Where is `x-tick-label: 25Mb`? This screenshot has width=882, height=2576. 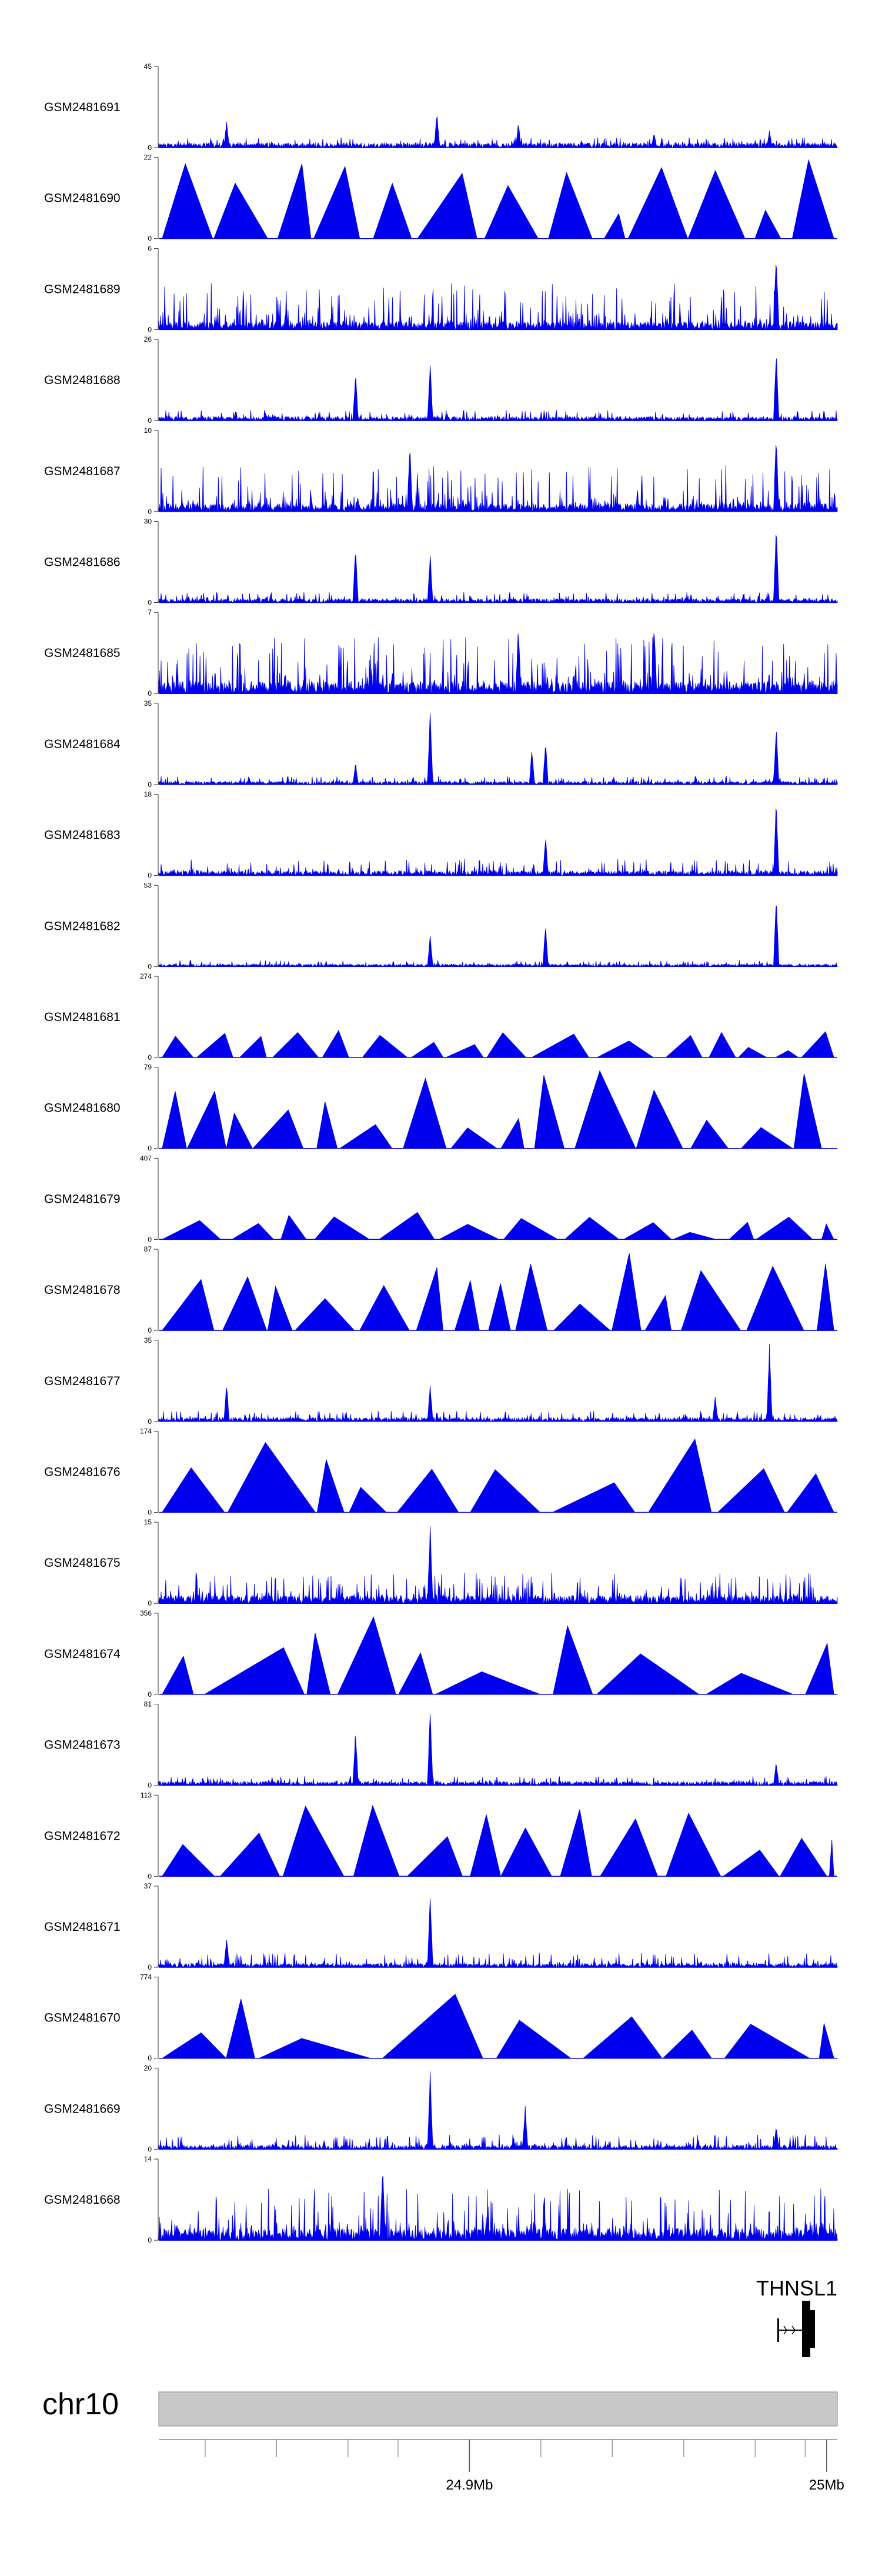
x-tick-label: 25Mb is located at coordinates (826, 2485).